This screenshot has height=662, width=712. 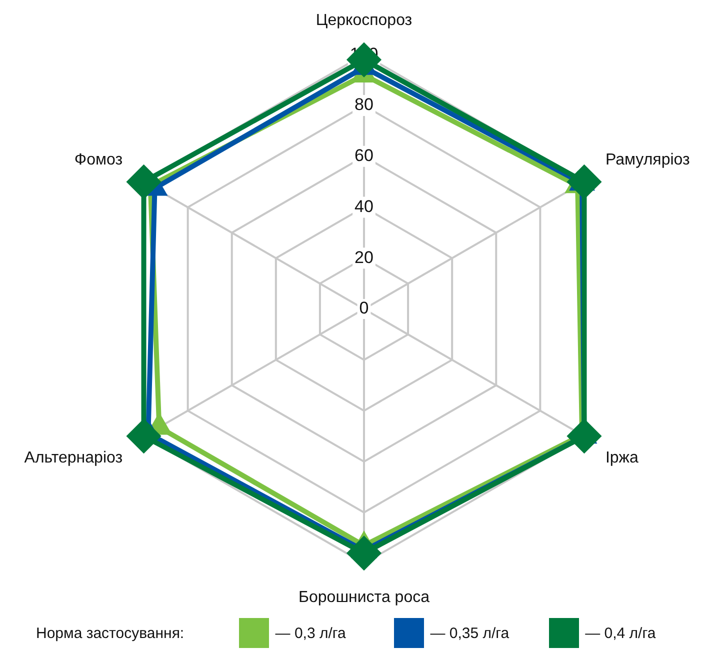 What do you see at coordinates (310, 633) in the screenshot?
I see `legend-label: — 0,3 л/га` at bounding box center [310, 633].